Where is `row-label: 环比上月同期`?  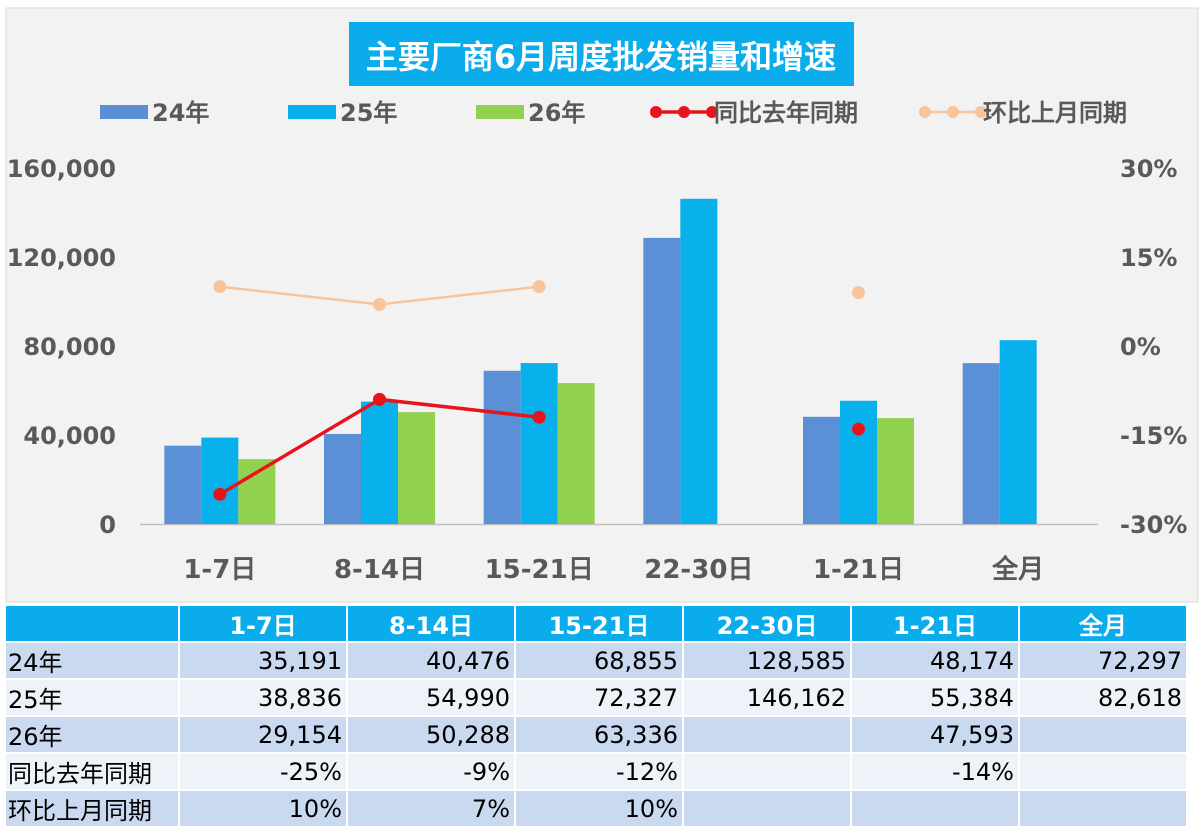
row-label: 环比上月同期 is located at coordinates (92, 808).